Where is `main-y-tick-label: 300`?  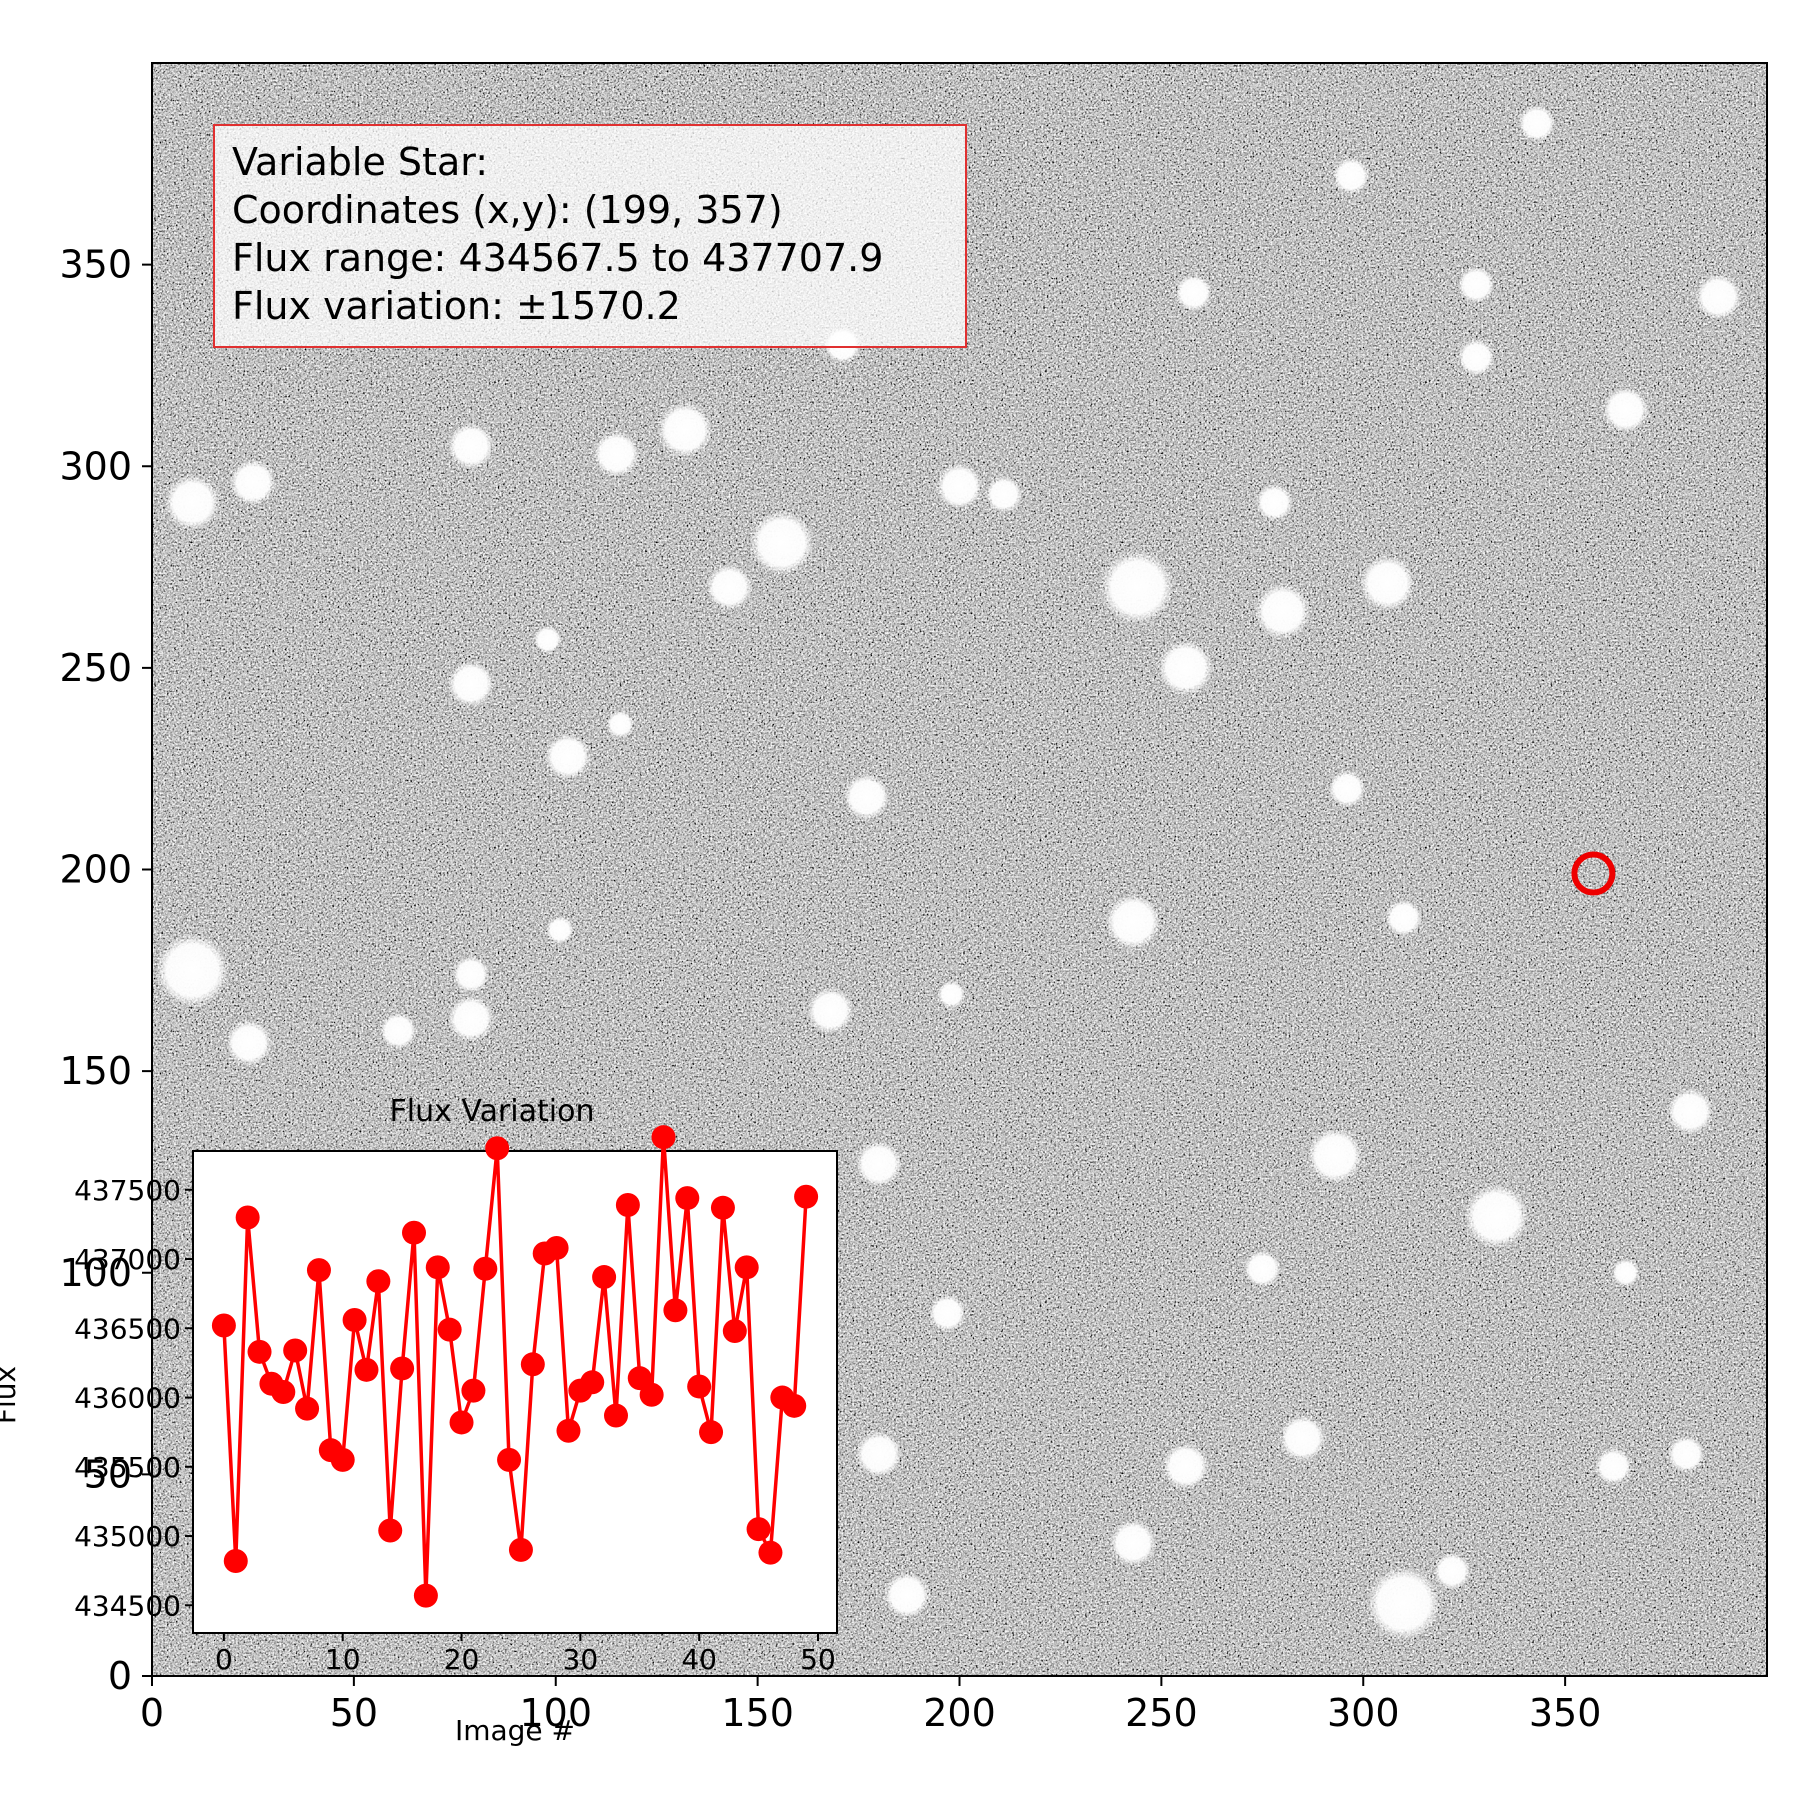 main-y-tick-label: 300 is located at coordinates (95, 466).